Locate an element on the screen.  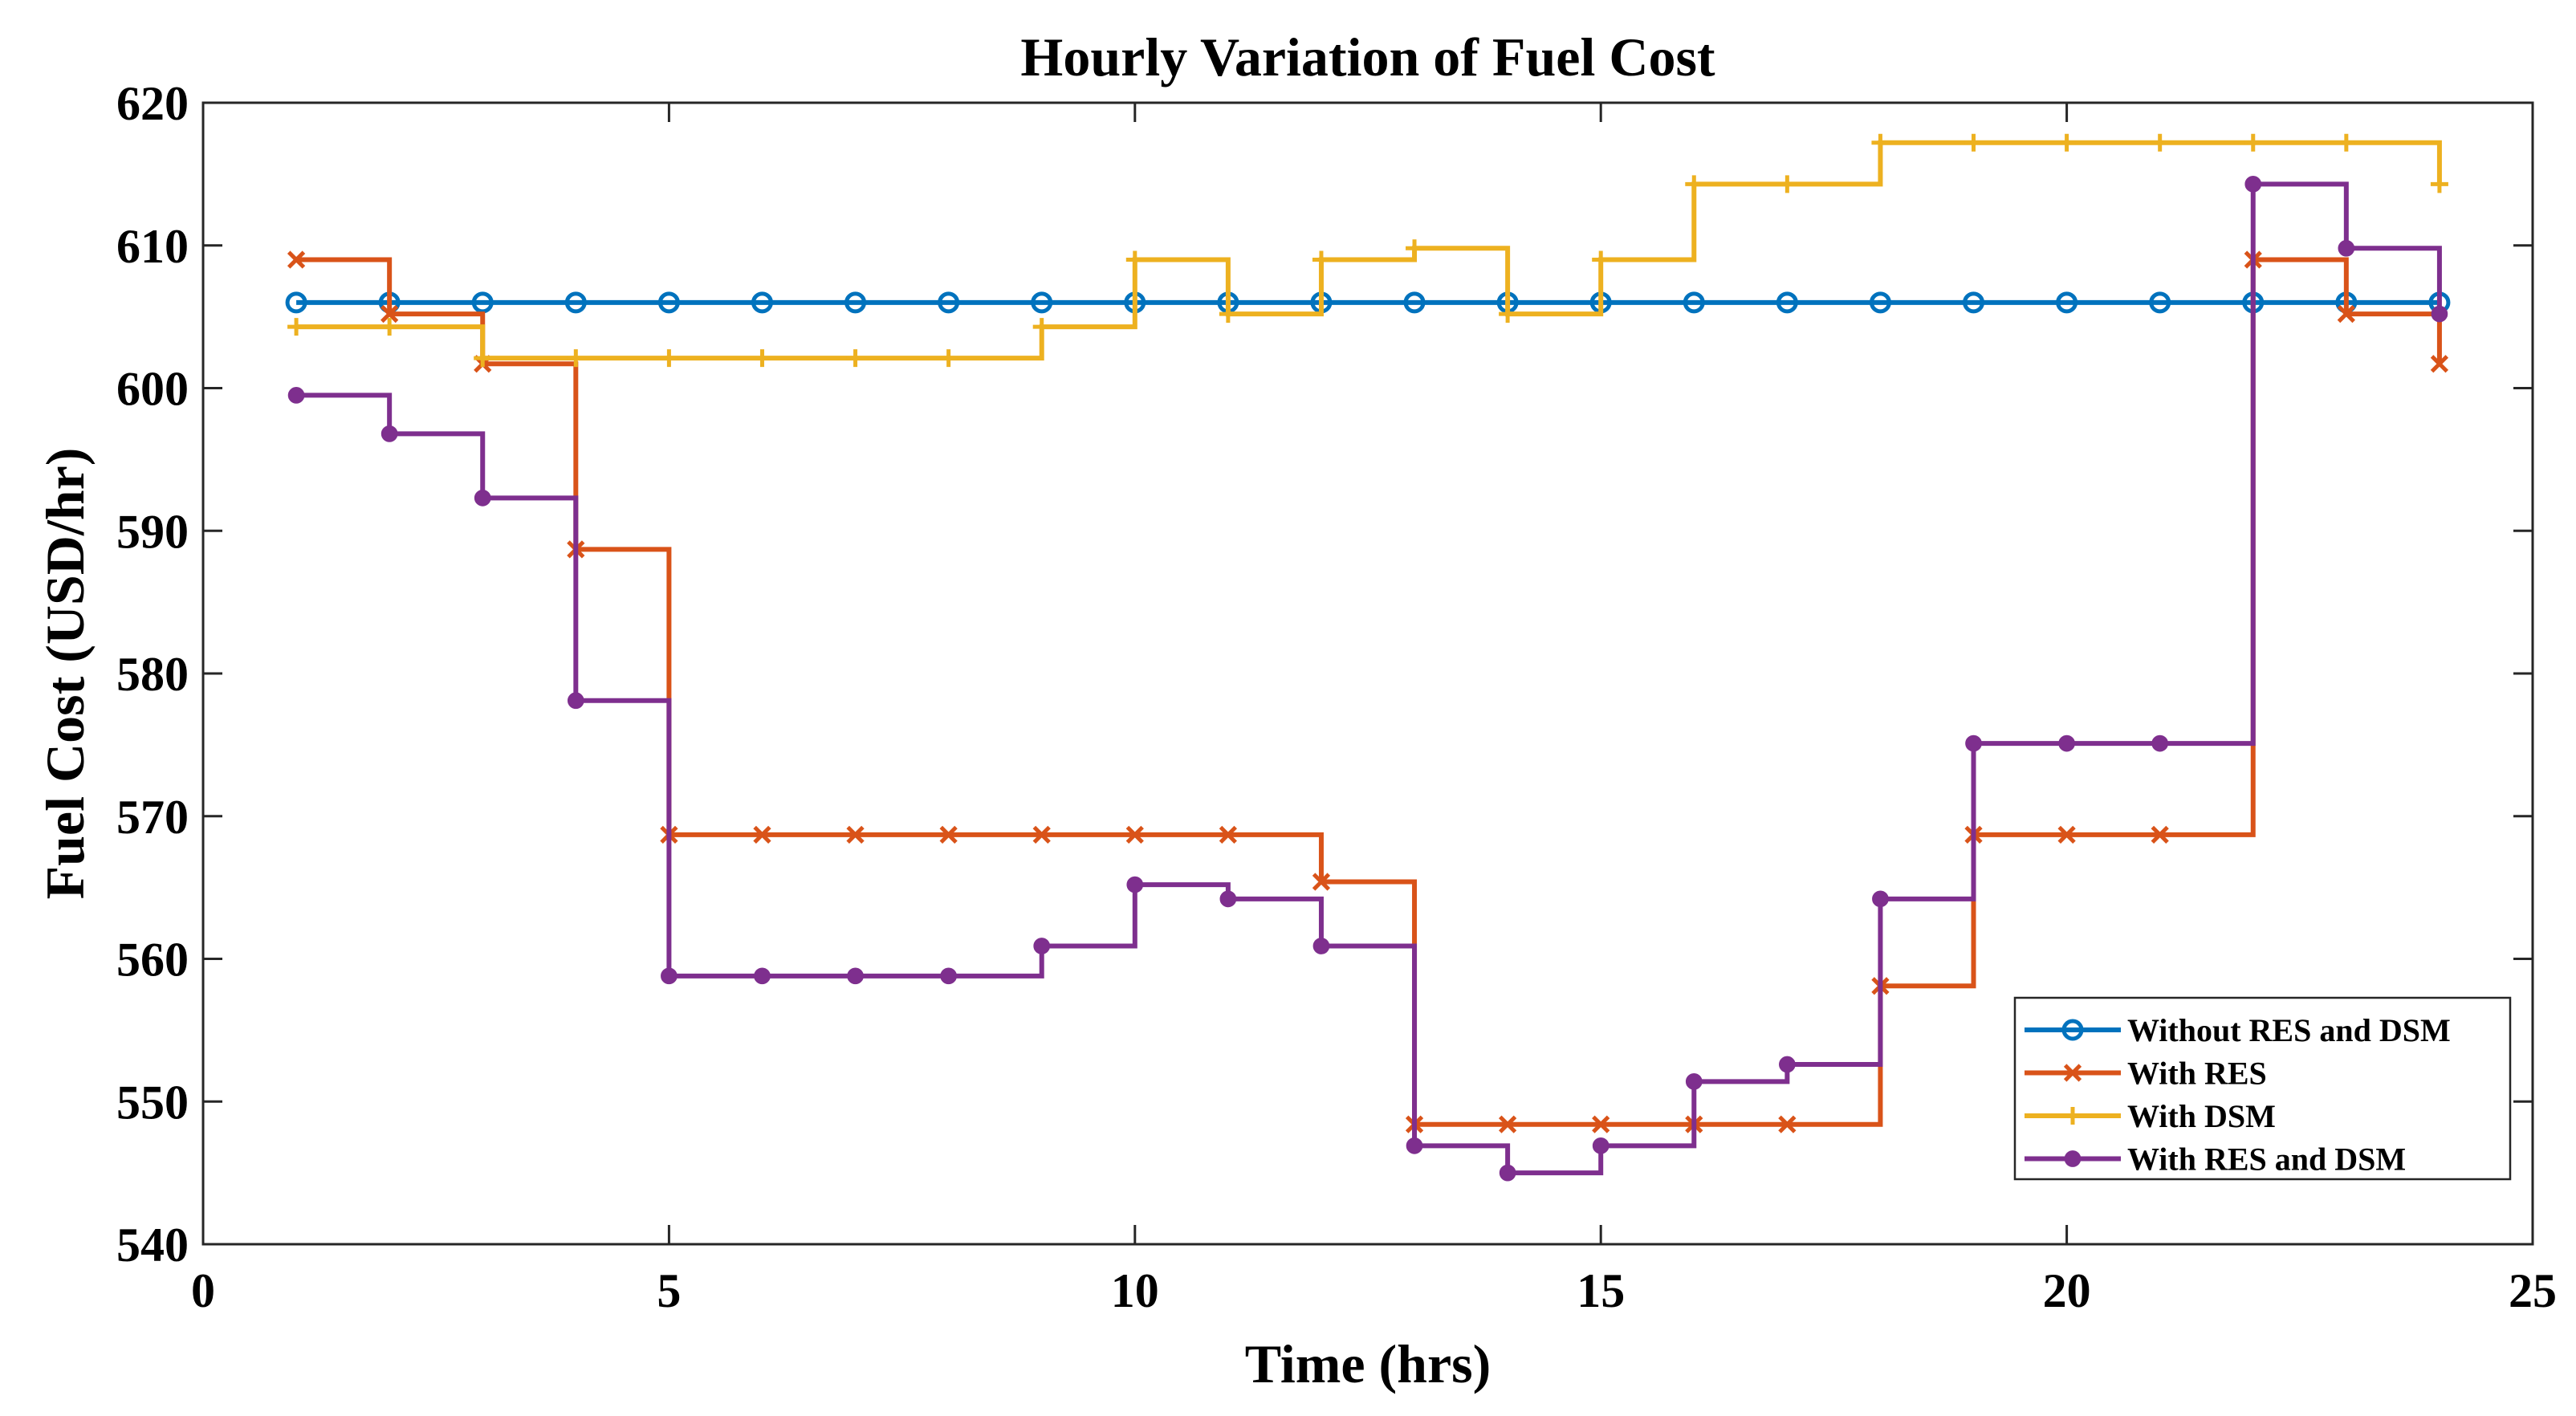
legend-label: With DSM is located at coordinates (2201, 1116).